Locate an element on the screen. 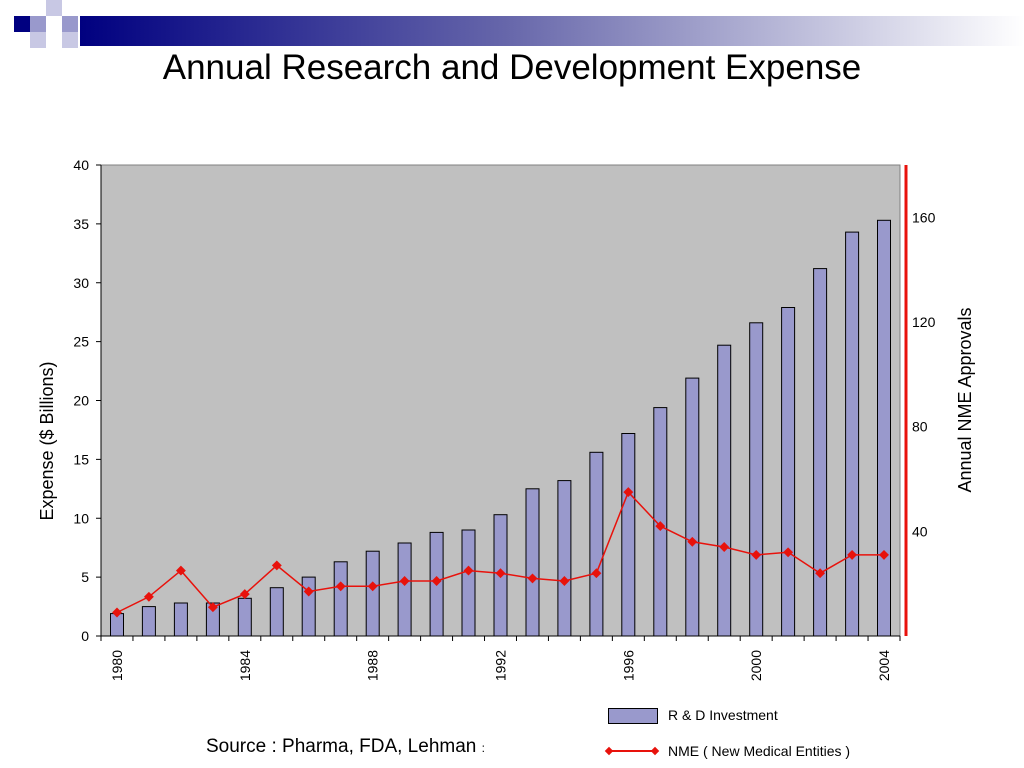 The width and height of the screenshot is (1024, 768). nme-point-1981 is located at coordinates (148, 596).